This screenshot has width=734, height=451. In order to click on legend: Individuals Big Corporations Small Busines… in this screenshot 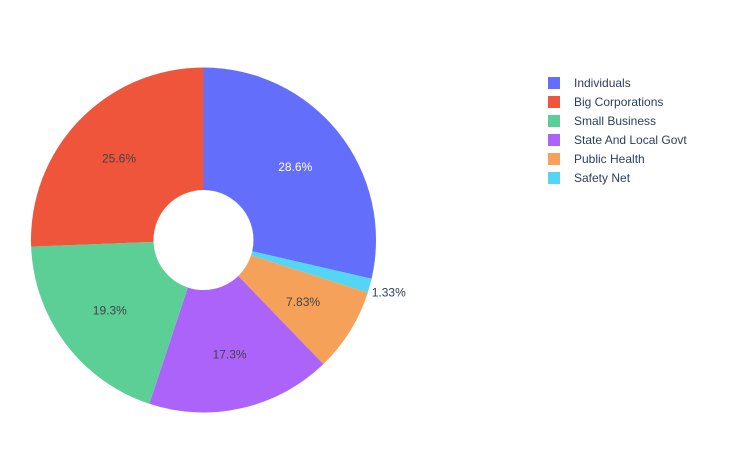, I will do `click(617, 130)`.